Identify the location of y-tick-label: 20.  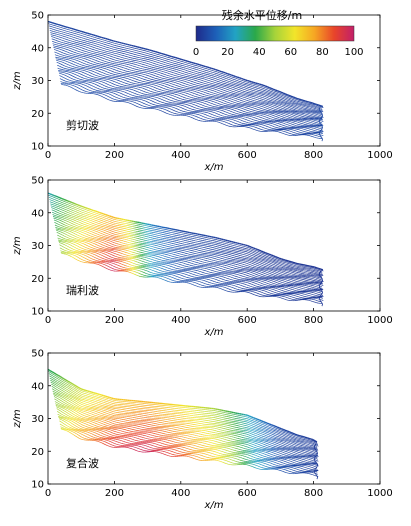
(37, 114).